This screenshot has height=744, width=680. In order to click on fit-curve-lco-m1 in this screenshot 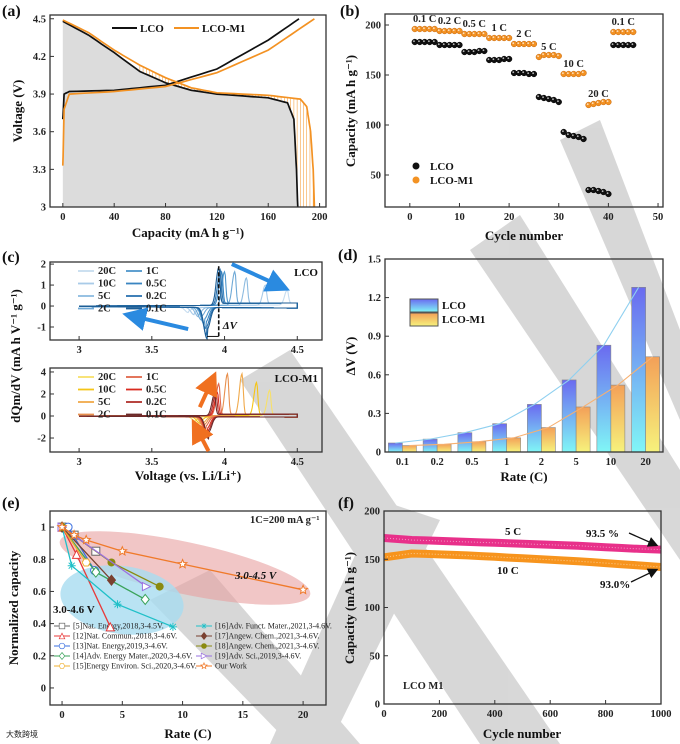, I will do `click(531, 401)`.